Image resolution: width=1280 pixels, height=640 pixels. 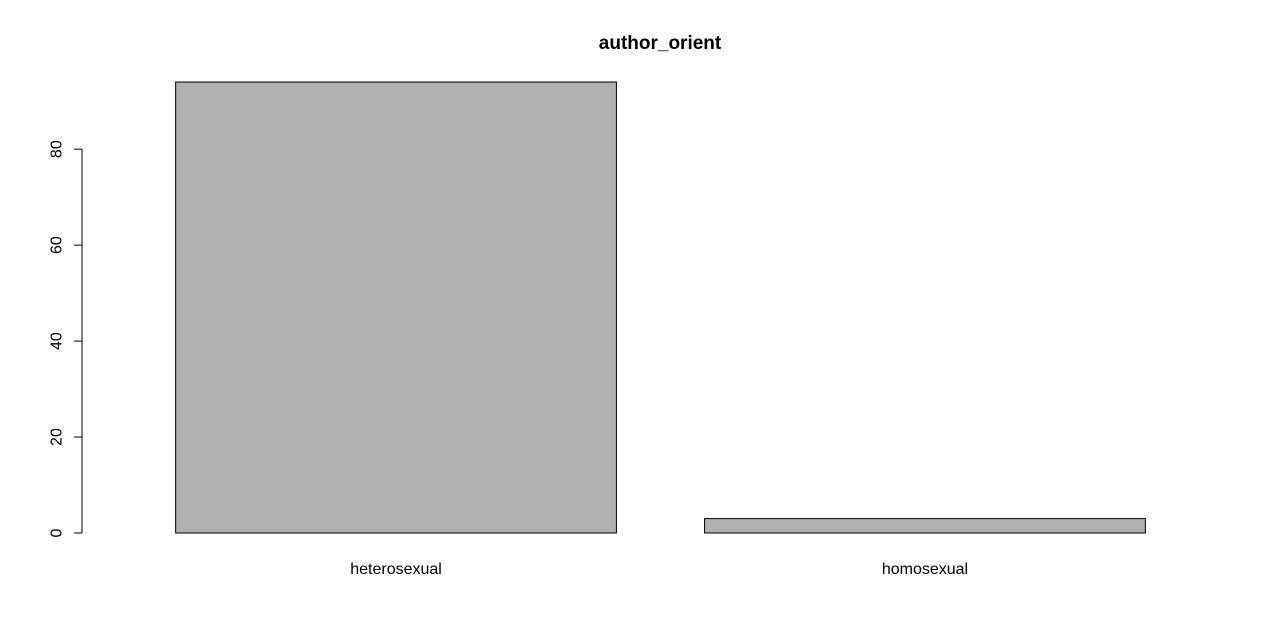 What do you see at coordinates (660, 43) in the screenshot?
I see `chart-title: author_orient` at bounding box center [660, 43].